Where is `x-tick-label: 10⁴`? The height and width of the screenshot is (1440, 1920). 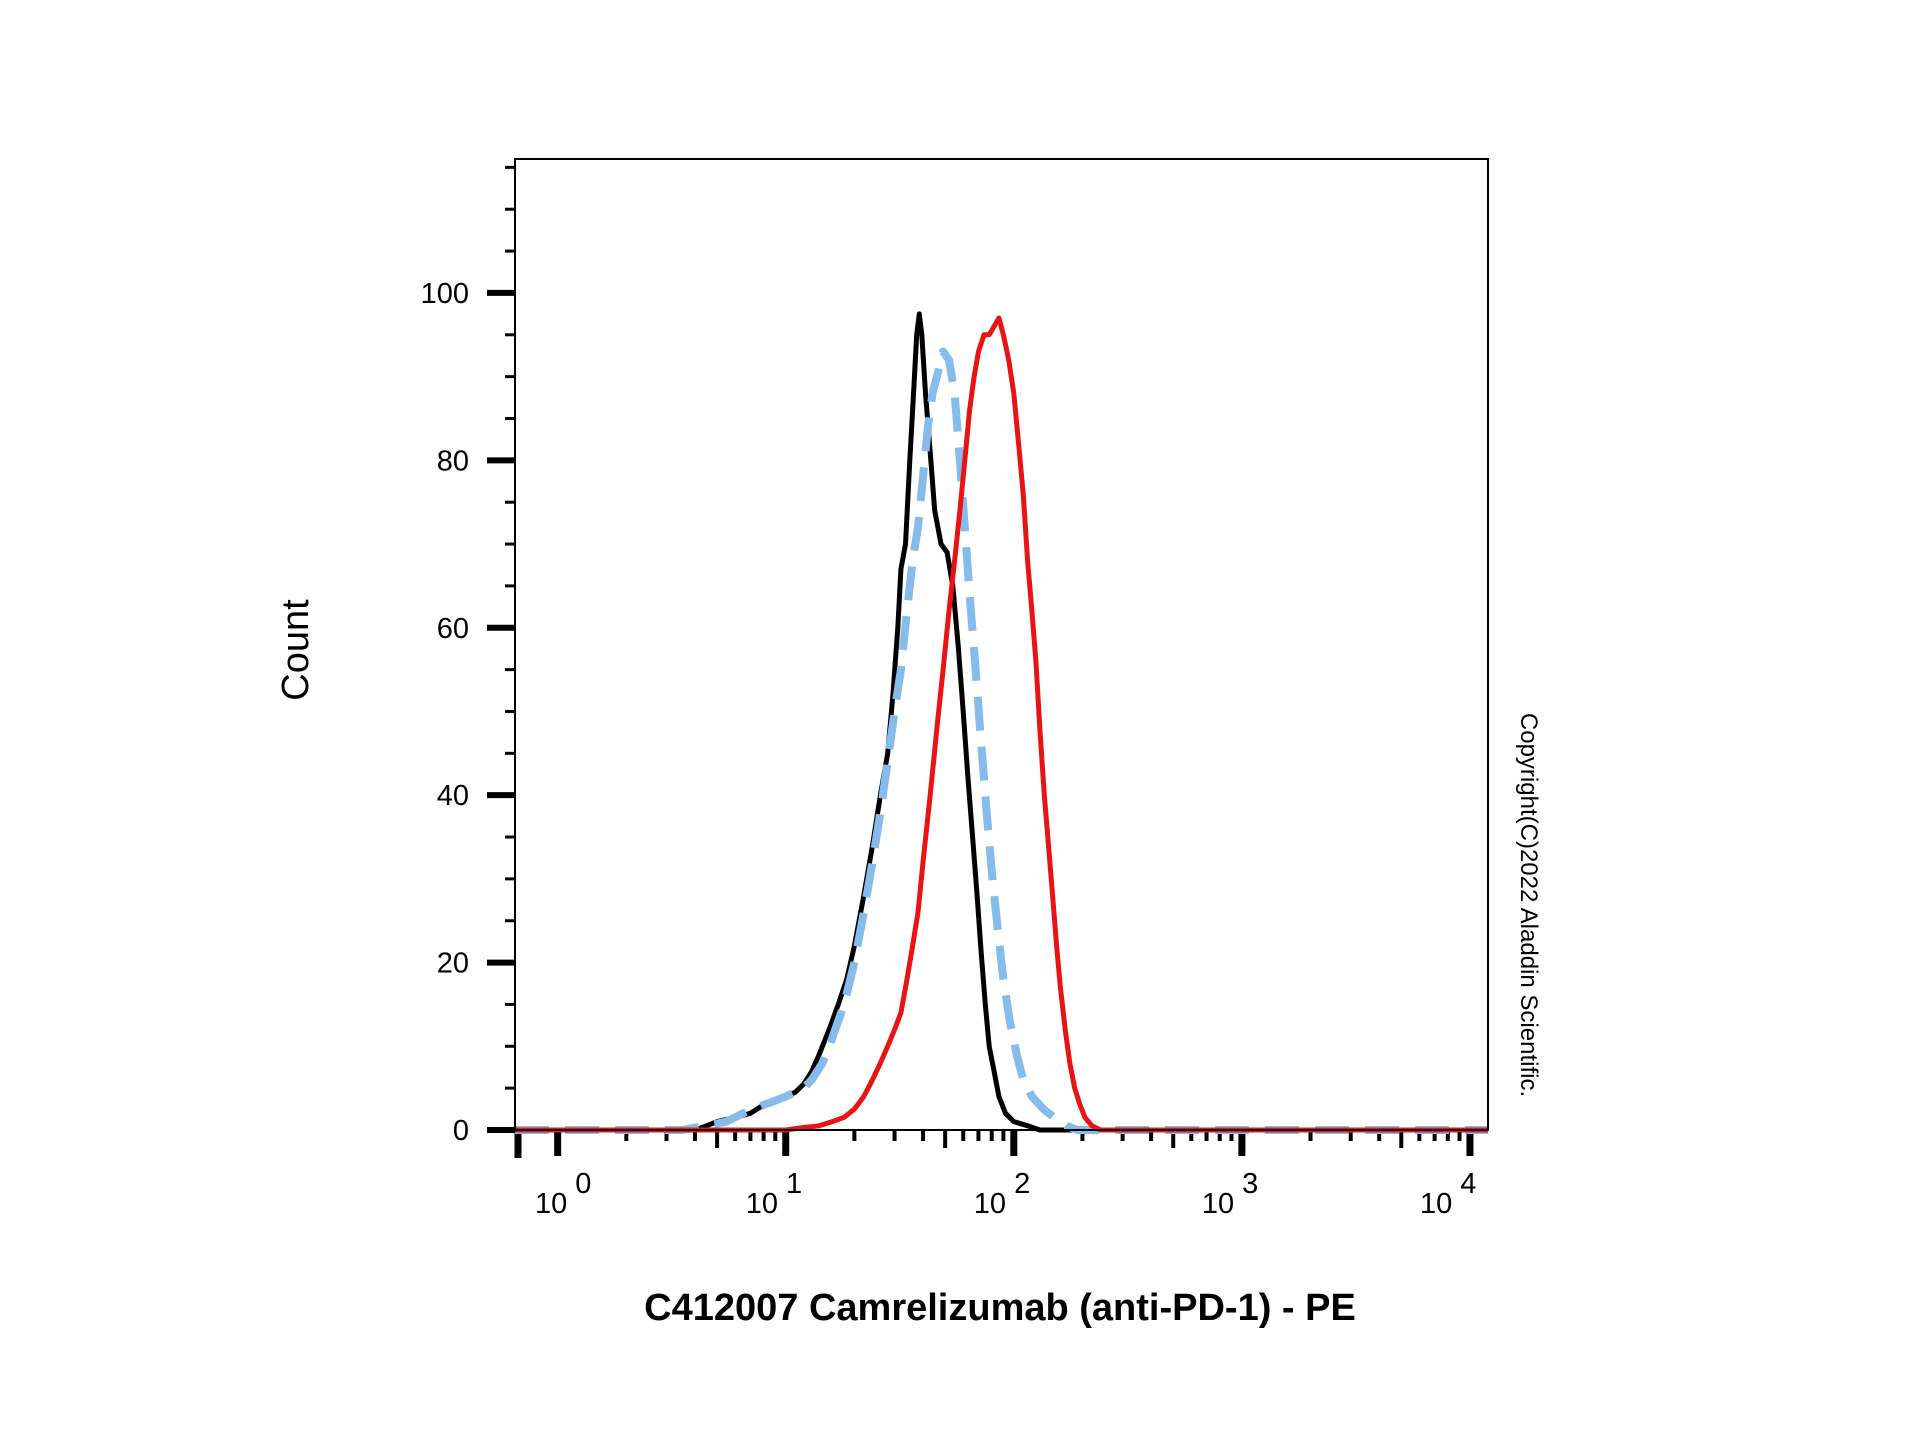
x-tick-label: 10⁴ is located at coordinates (1448, 1194).